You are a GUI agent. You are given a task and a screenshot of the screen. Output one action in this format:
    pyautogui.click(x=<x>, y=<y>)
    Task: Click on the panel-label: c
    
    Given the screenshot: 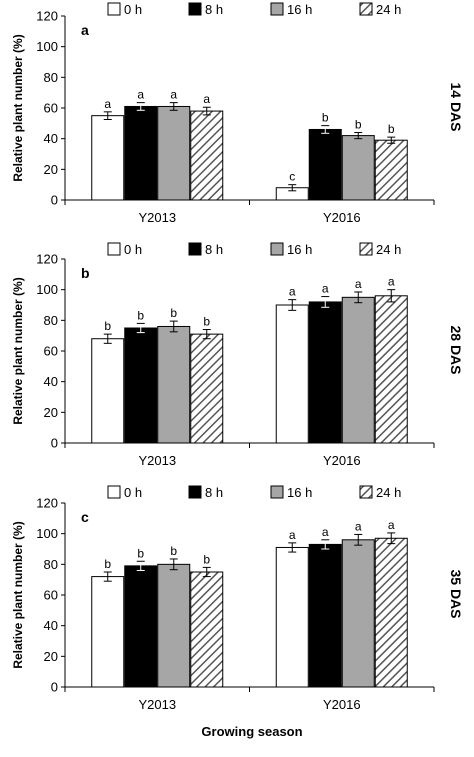 What is the action you would take?
    pyautogui.click(x=85, y=517)
    